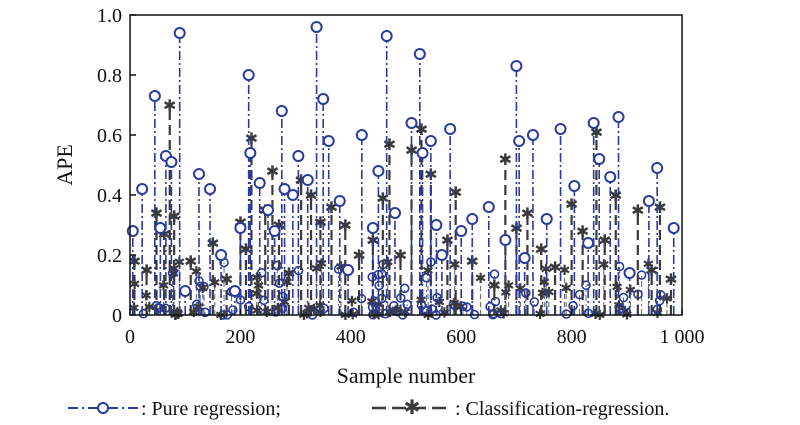 This screenshot has width=800, height=425. Describe the element at coordinates (109, 76) in the screenshot. I see `y-tick-label: 0.8` at that location.